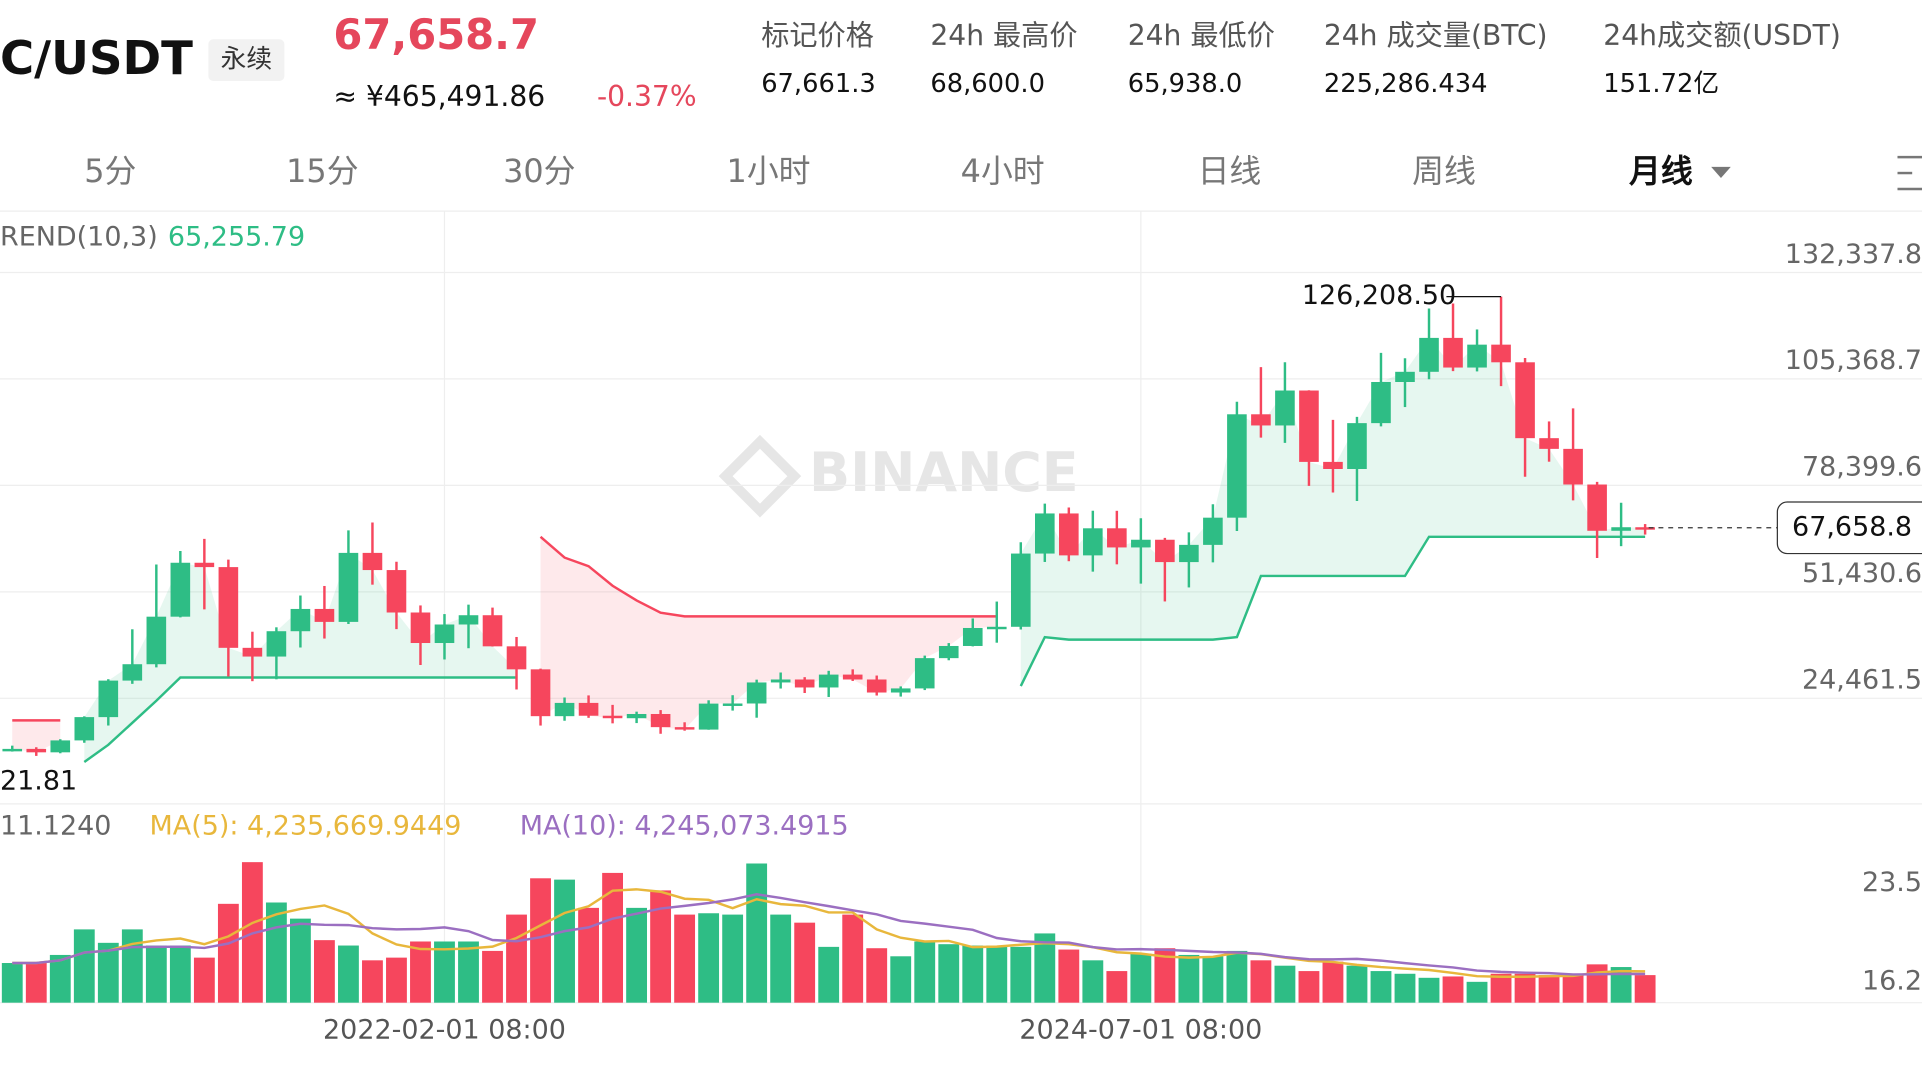 The image size is (1922, 1080). I want to click on y-tick-label: 51,430.6, so click(1862, 573).